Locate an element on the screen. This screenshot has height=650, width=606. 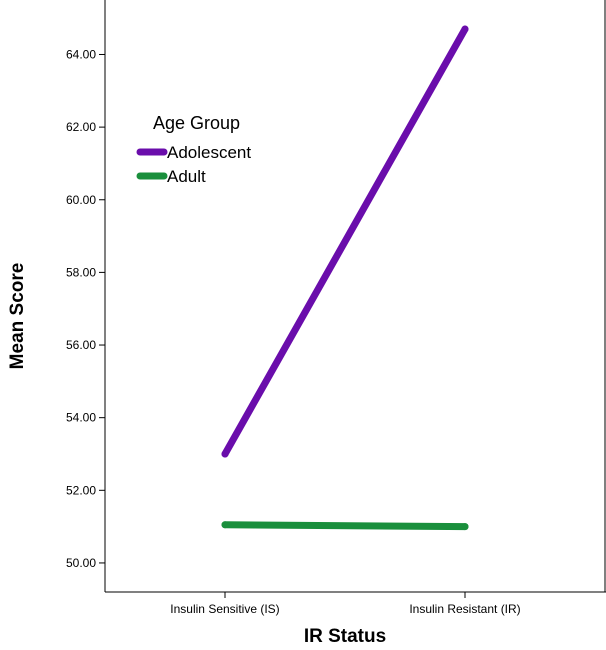
y-axis-title: Mean Score is located at coordinates (17, 316).